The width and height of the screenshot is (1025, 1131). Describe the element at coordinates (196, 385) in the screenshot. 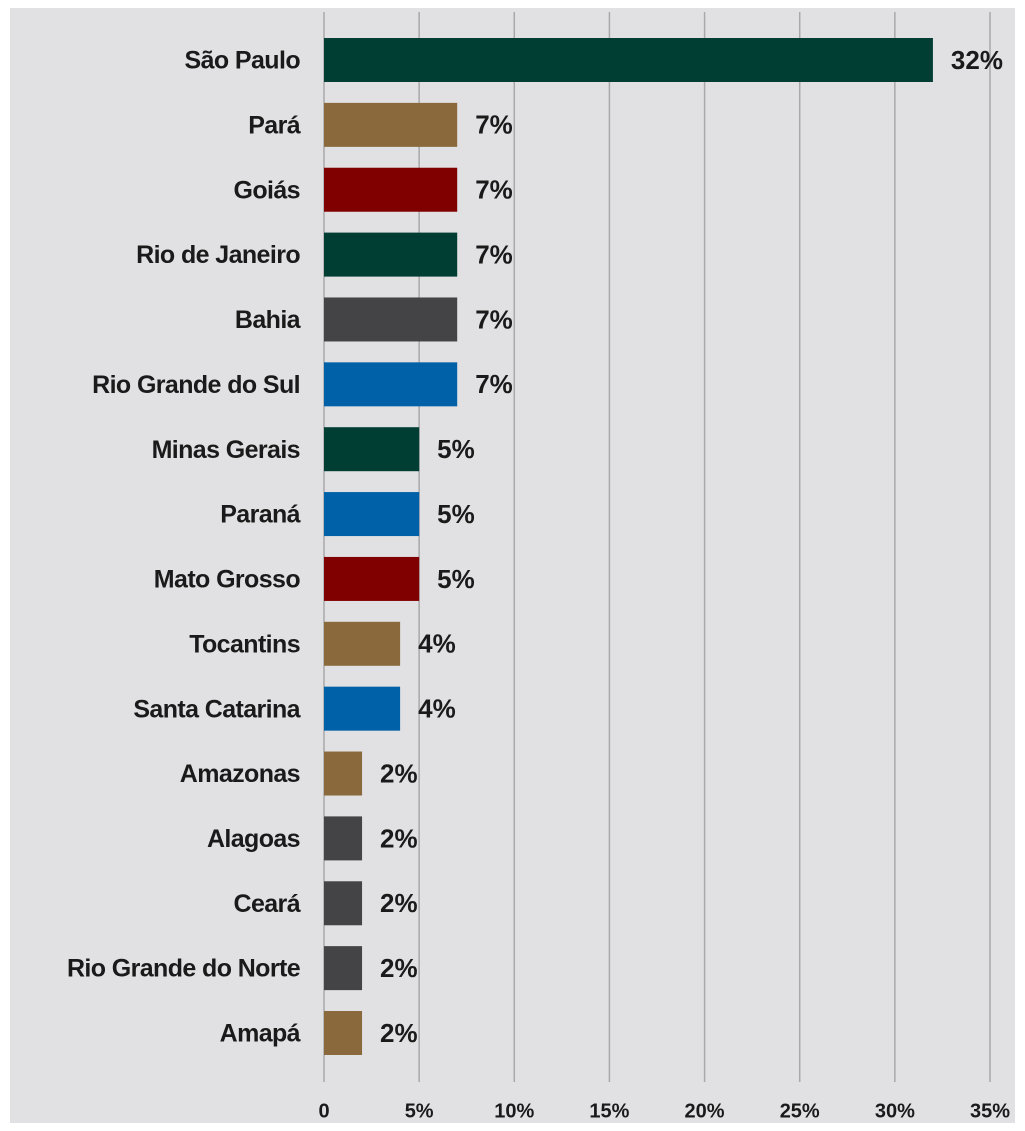

I see `category-label: Rio Grande do Sul` at that location.